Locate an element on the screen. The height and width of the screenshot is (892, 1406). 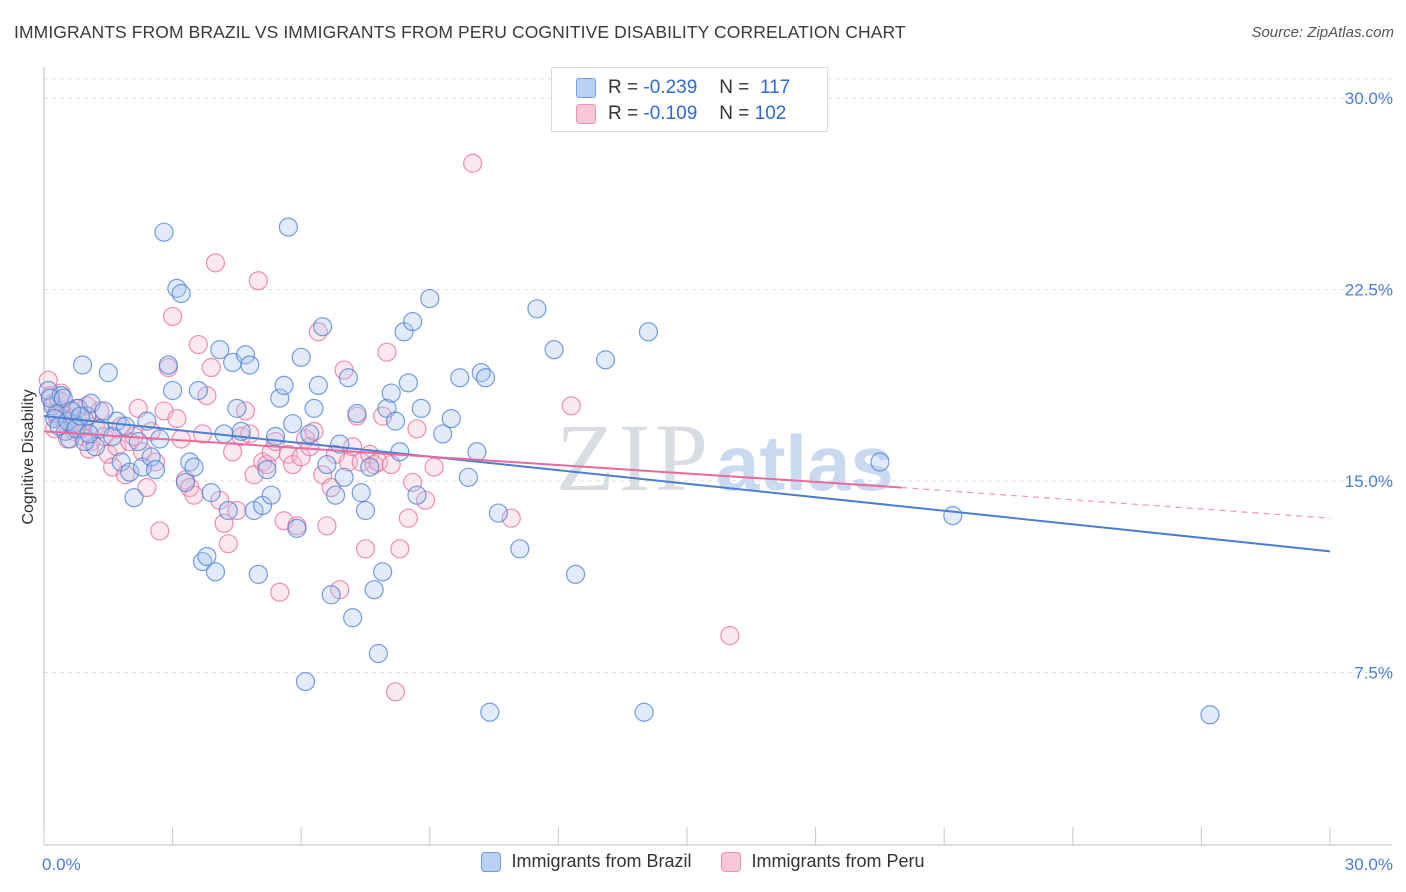
watermark-atlas: atlas is located at coordinates (805, 463).